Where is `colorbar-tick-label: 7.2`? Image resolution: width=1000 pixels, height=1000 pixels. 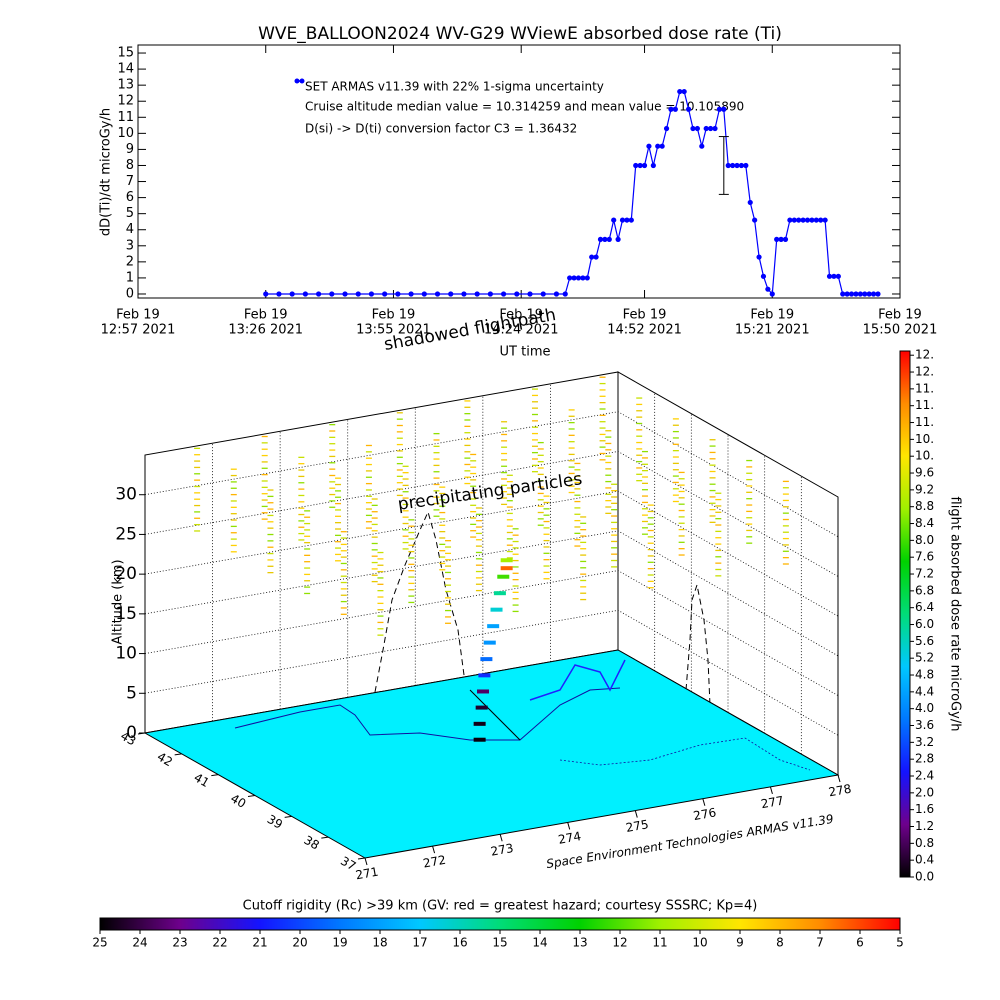
colorbar-tick-label: 7.2 is located at coordinates (924, 574).